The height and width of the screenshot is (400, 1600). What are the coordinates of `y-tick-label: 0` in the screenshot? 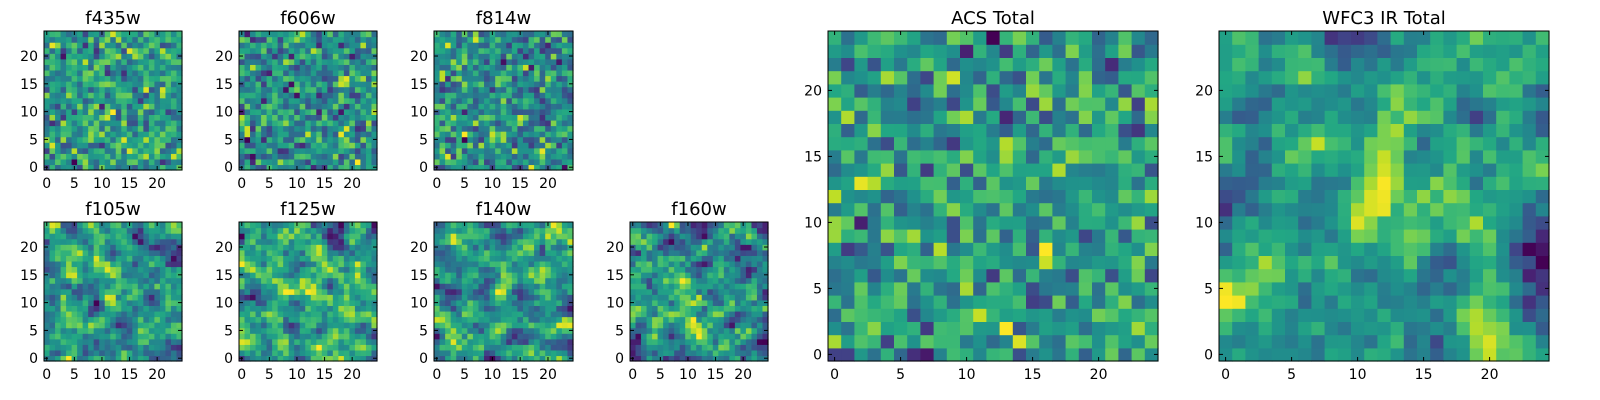 It's located at (423, 168).